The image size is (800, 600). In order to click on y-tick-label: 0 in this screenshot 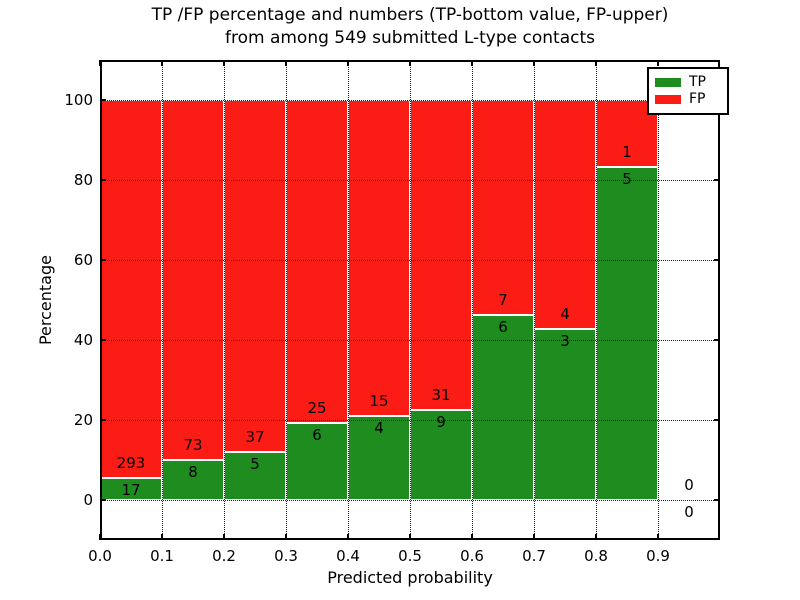, I will do `click(88, 500)`.